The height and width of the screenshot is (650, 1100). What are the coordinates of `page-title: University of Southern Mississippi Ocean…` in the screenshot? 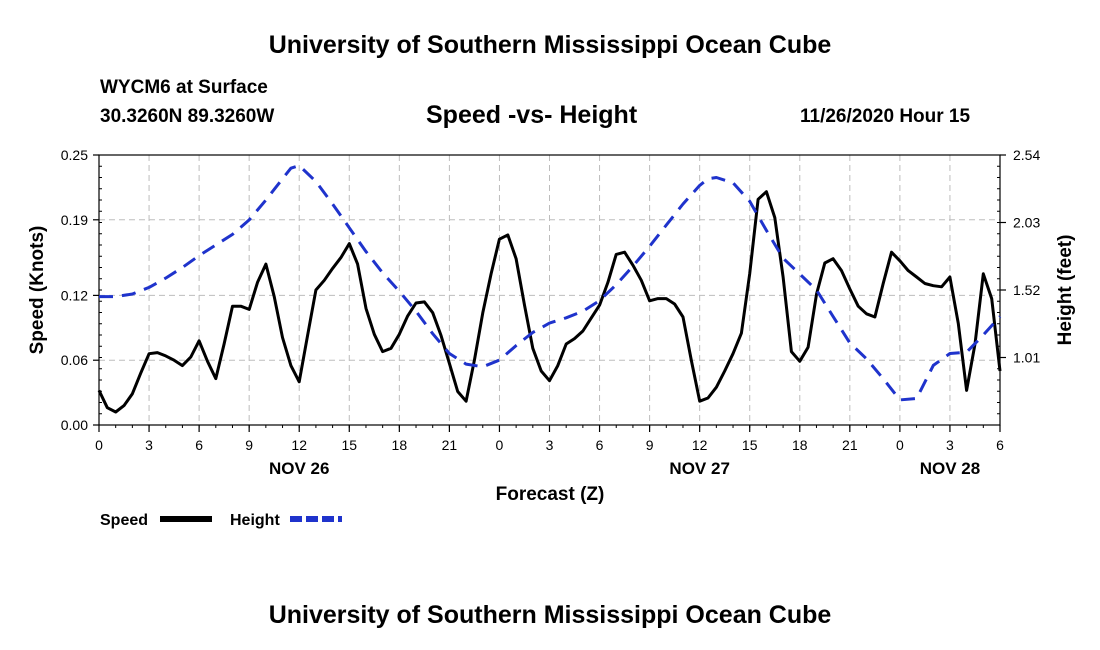 It's located at (550, 45).